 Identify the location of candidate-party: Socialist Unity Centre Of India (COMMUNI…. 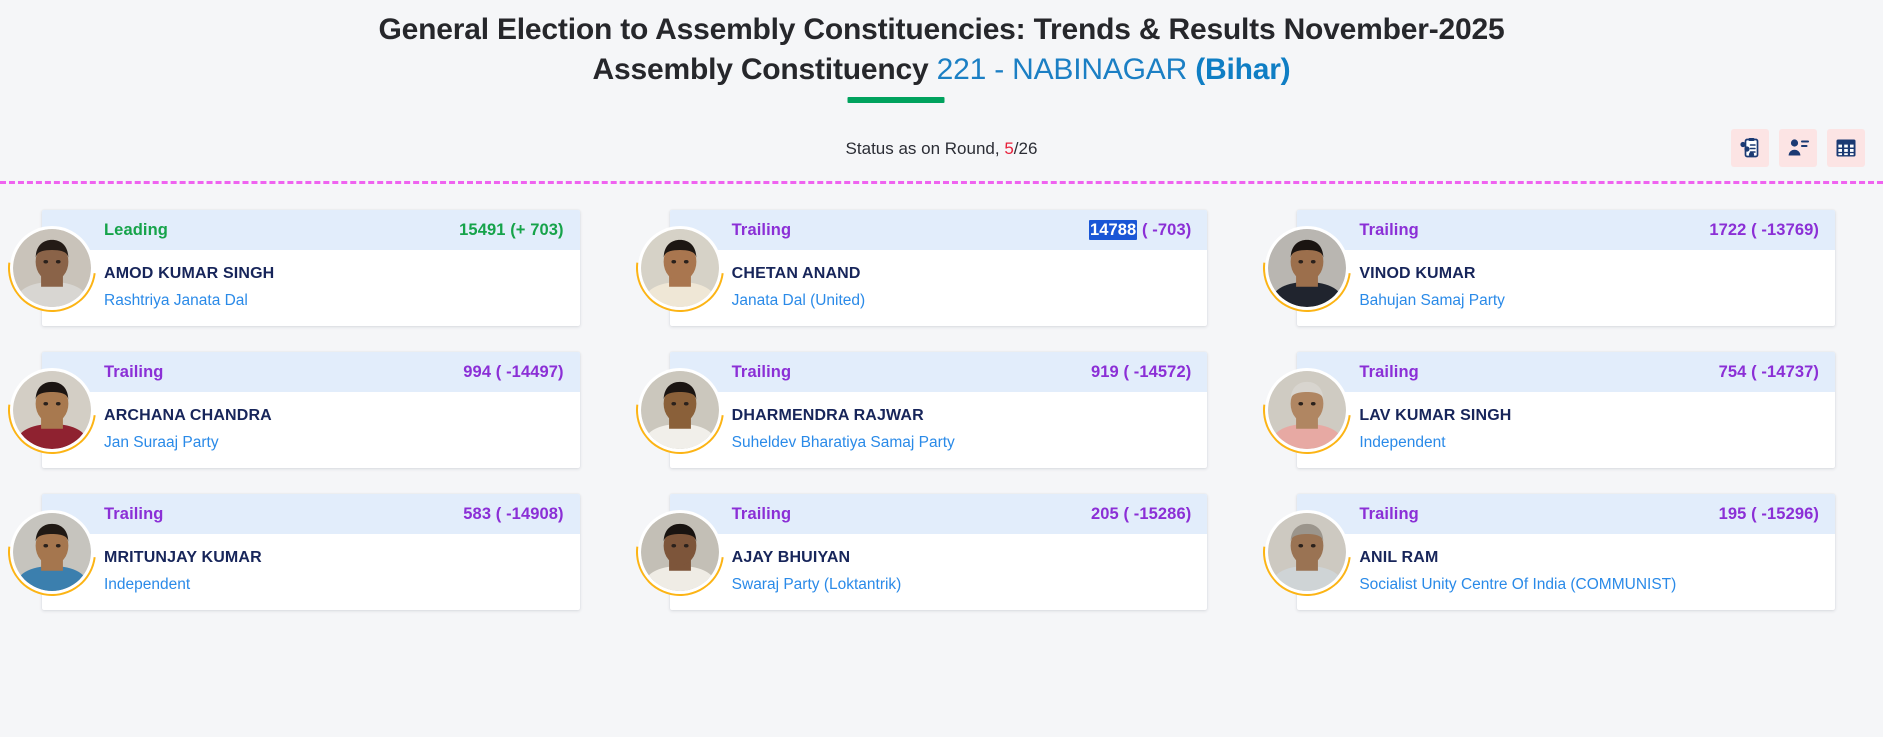
(1518, 584).